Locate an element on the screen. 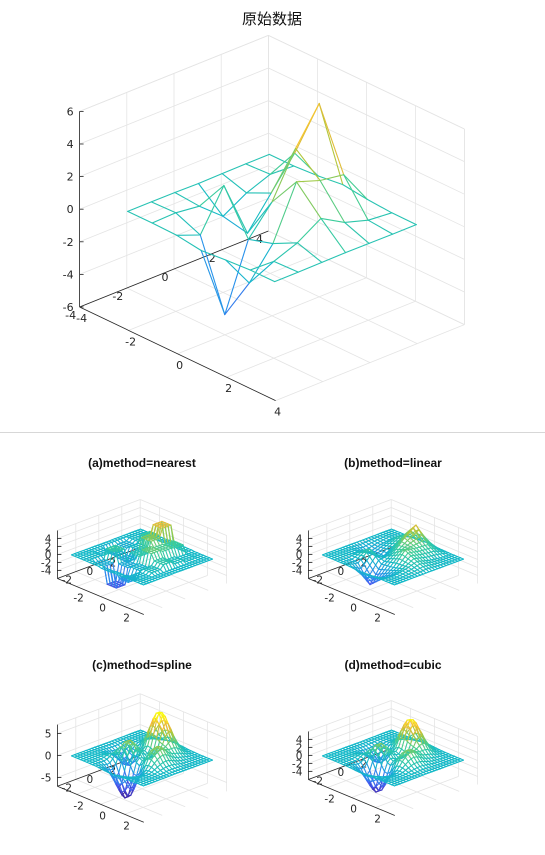  surface-mesh is located at coordinates (393, 756).